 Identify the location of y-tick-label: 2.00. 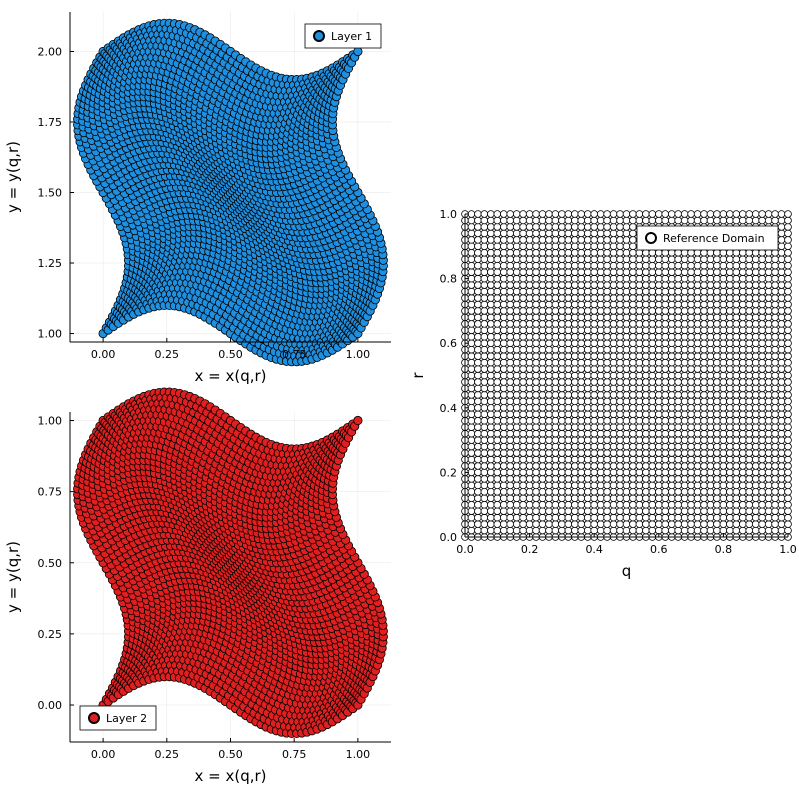
(50, 51).